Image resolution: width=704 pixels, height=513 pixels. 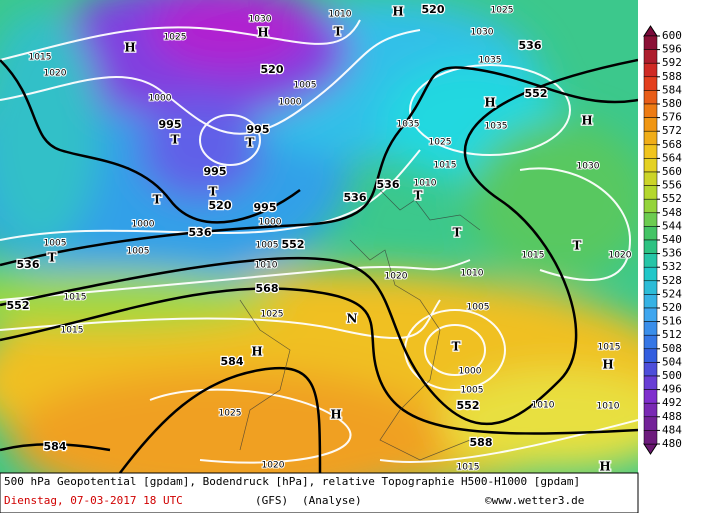 What do you see at coordinates (272, 69) in the screenshot?
I see `geopotential-label: 520` at bounding box center [272, 69].